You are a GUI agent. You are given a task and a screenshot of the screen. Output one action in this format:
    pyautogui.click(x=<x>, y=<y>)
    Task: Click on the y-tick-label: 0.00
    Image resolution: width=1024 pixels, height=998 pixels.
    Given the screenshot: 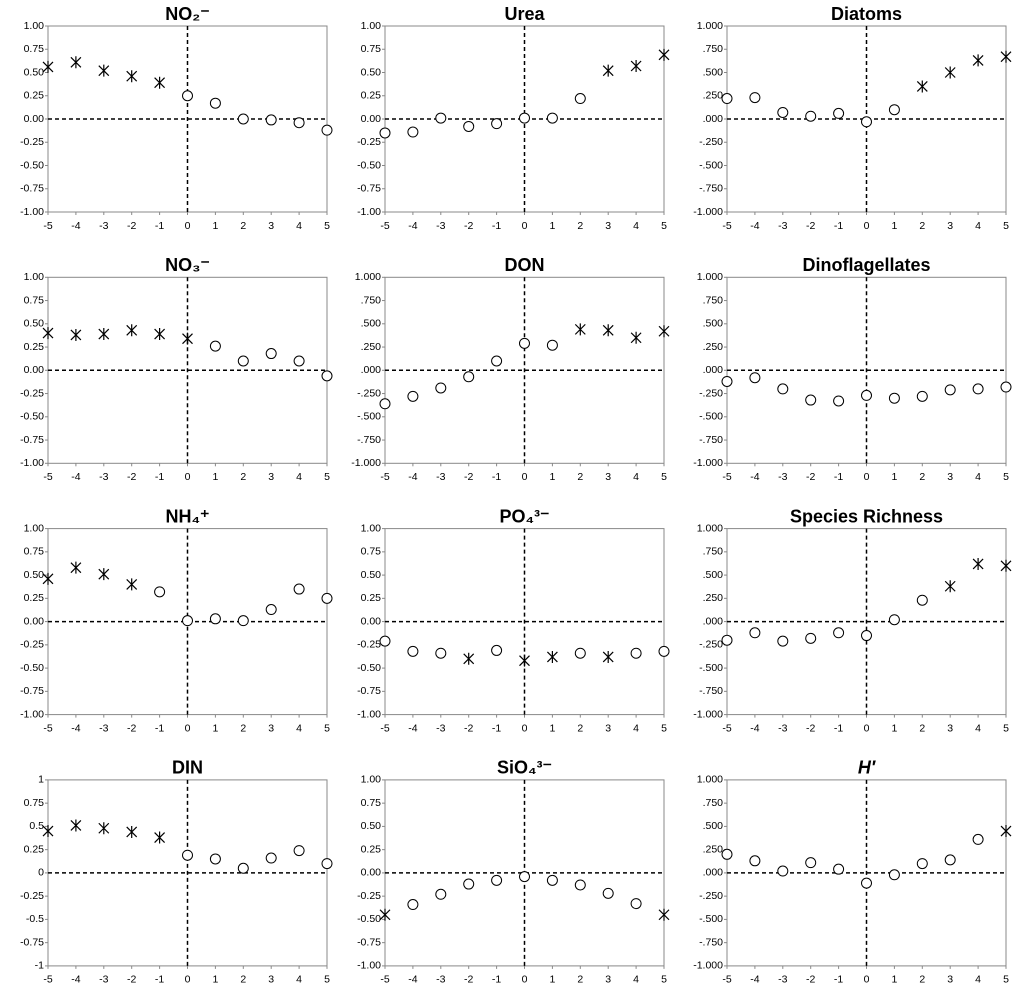 What is the action you would take?
    pyautogui.click(x=34, y=370)
    